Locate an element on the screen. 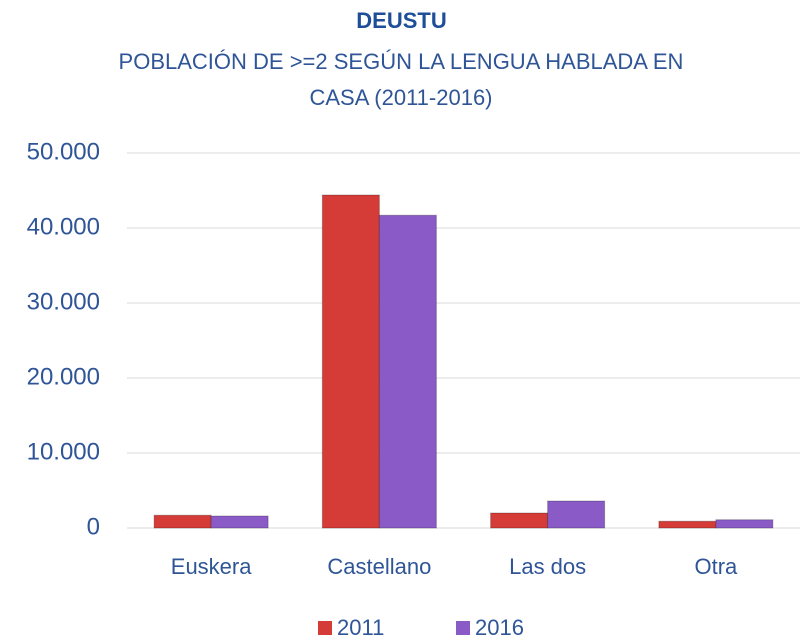 This screenshot has height=642, width=803. y-tick-label: 0 is located at coordinates (93, 526).